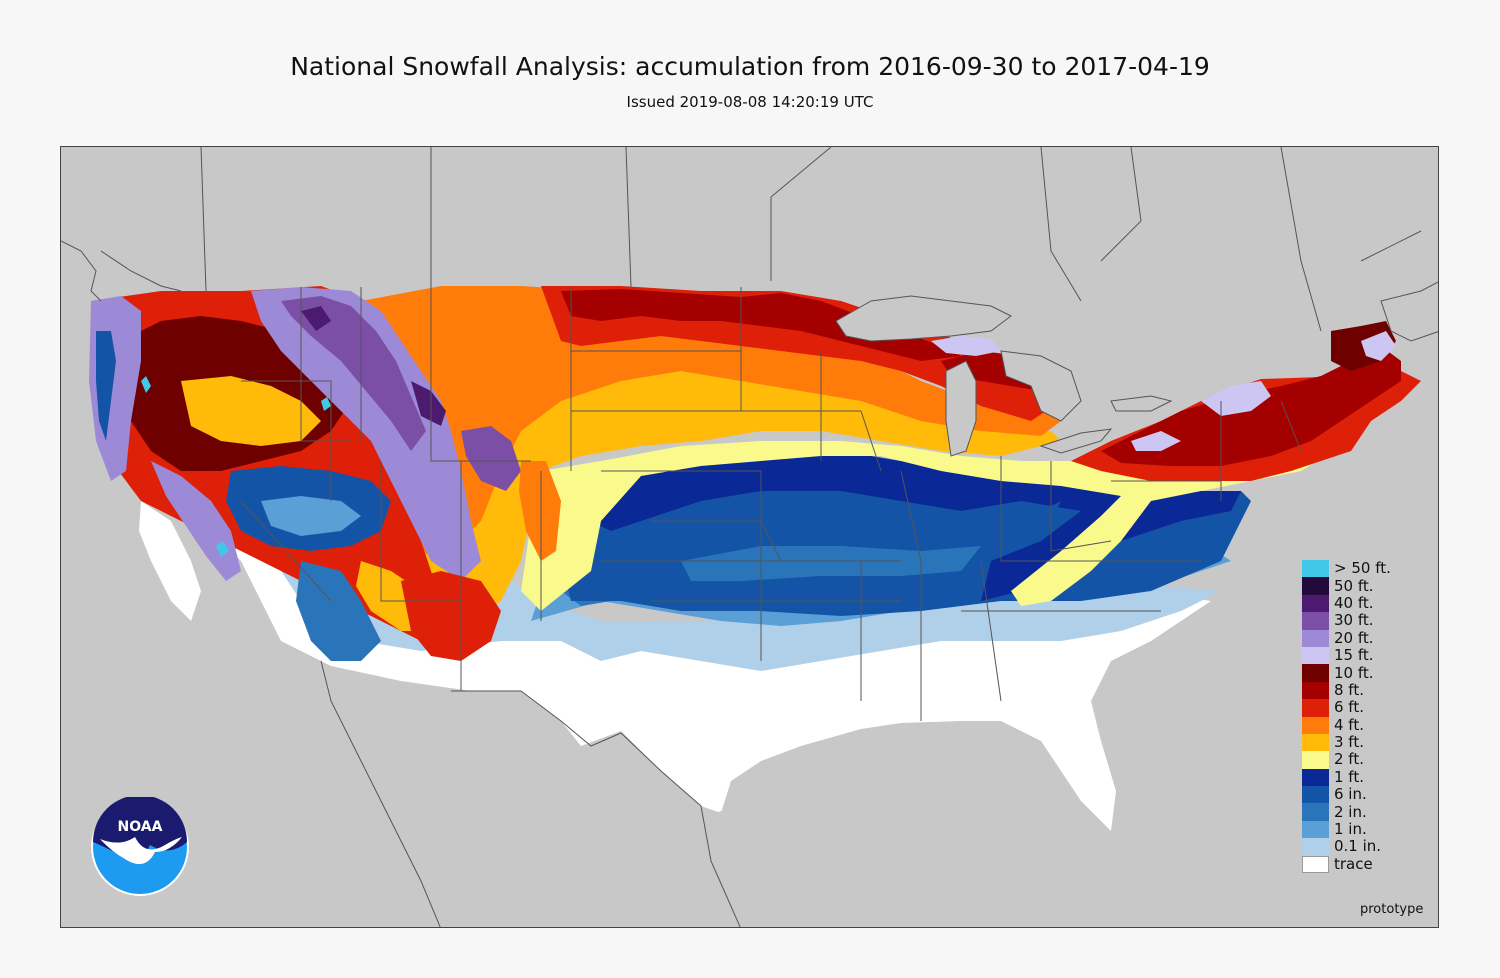 Image resolution: width=1500 pixels, height=978 pixels. I want to click on region-west-30ft, so click(353, 373).